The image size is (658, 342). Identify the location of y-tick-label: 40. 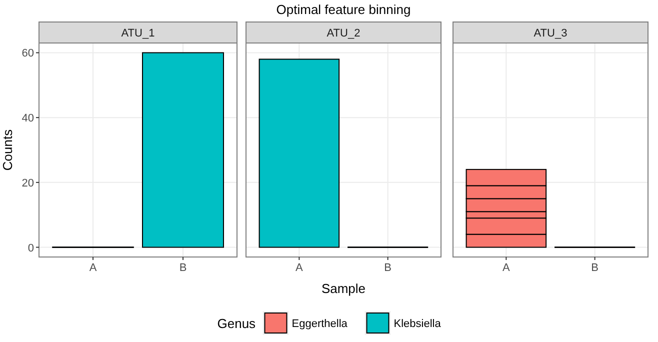
(28, 118).